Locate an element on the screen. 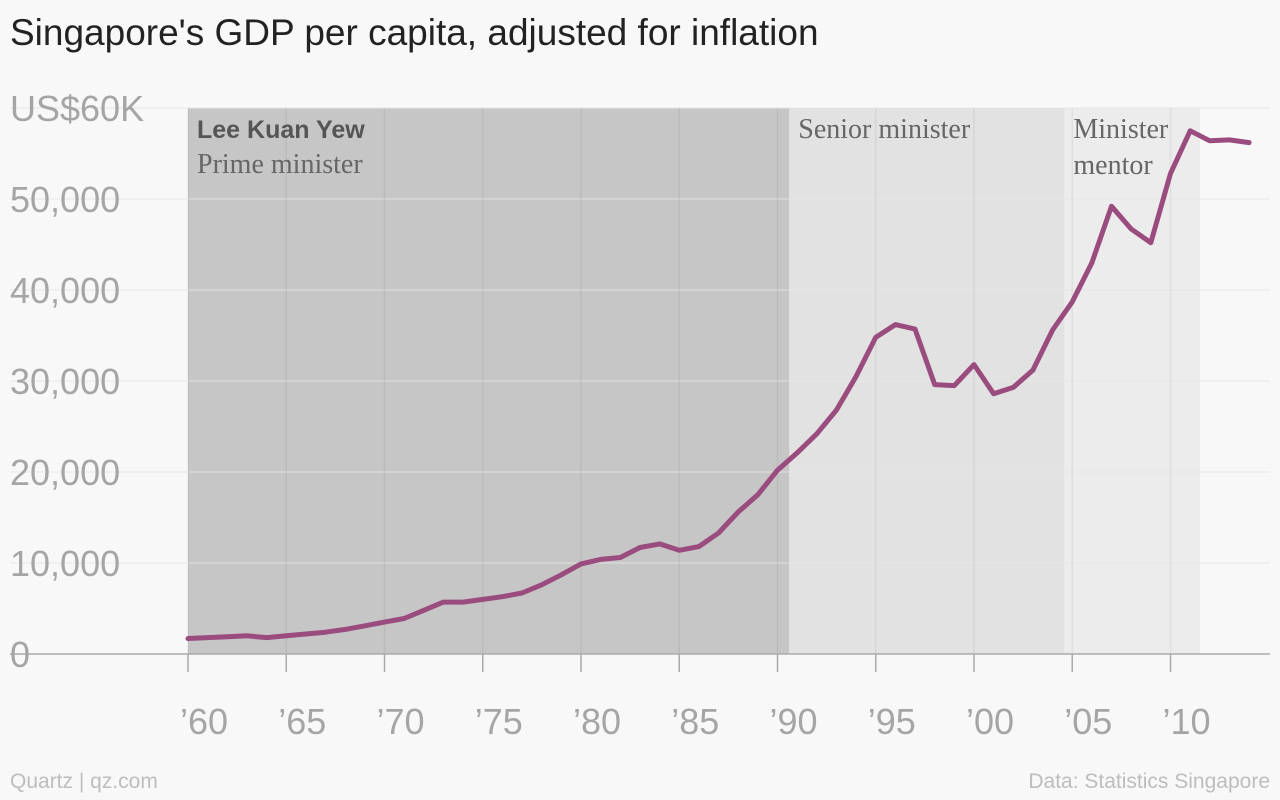 The image size is (1280, 800). data-point-1967 is located at coordinates (325, 632).